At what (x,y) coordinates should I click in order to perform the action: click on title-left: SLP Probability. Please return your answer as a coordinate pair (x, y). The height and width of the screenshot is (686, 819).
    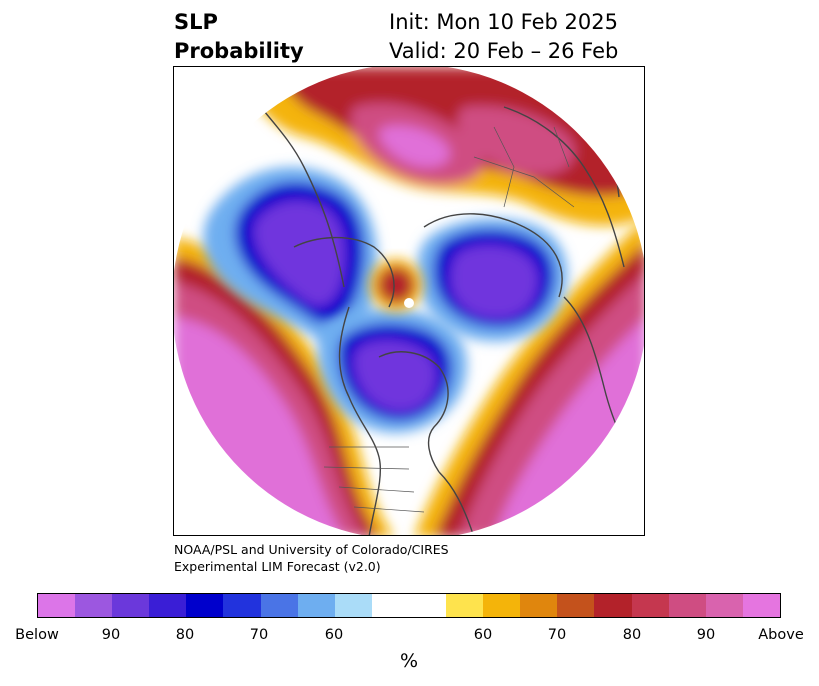
    Looking at the image, I should click on (239, 37).